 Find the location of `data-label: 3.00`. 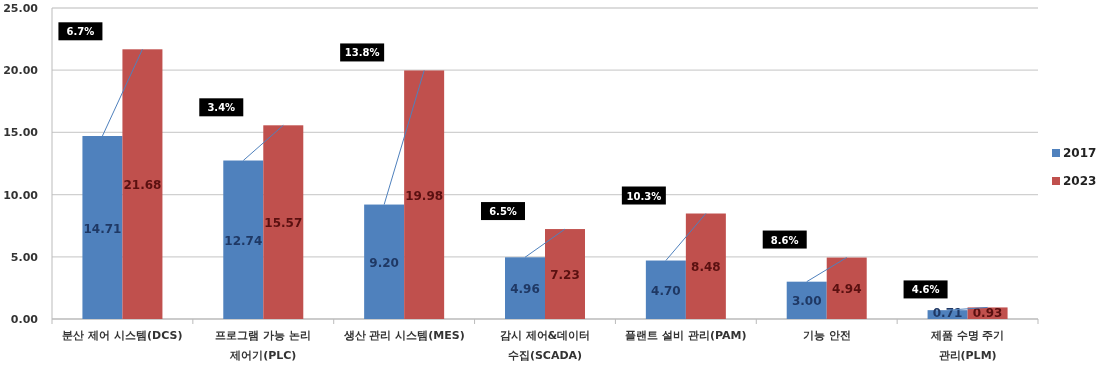

data-label: 3.00 is located at coordinates (806, 301).